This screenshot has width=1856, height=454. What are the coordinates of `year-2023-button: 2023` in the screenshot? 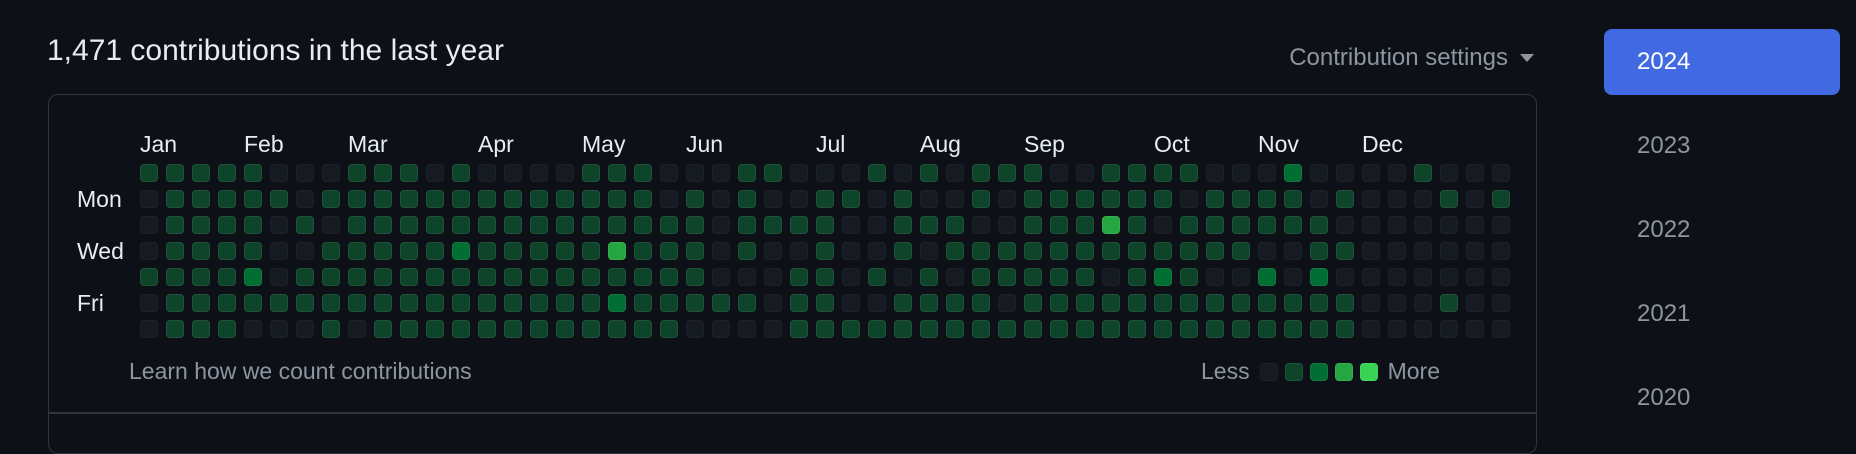 It's located at (1664, 145).